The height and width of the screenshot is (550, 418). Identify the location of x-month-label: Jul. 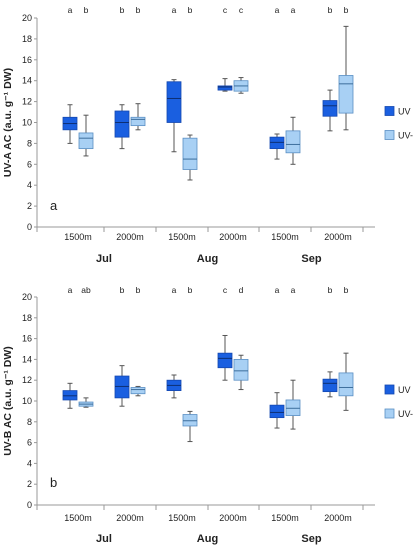
(104, 539).